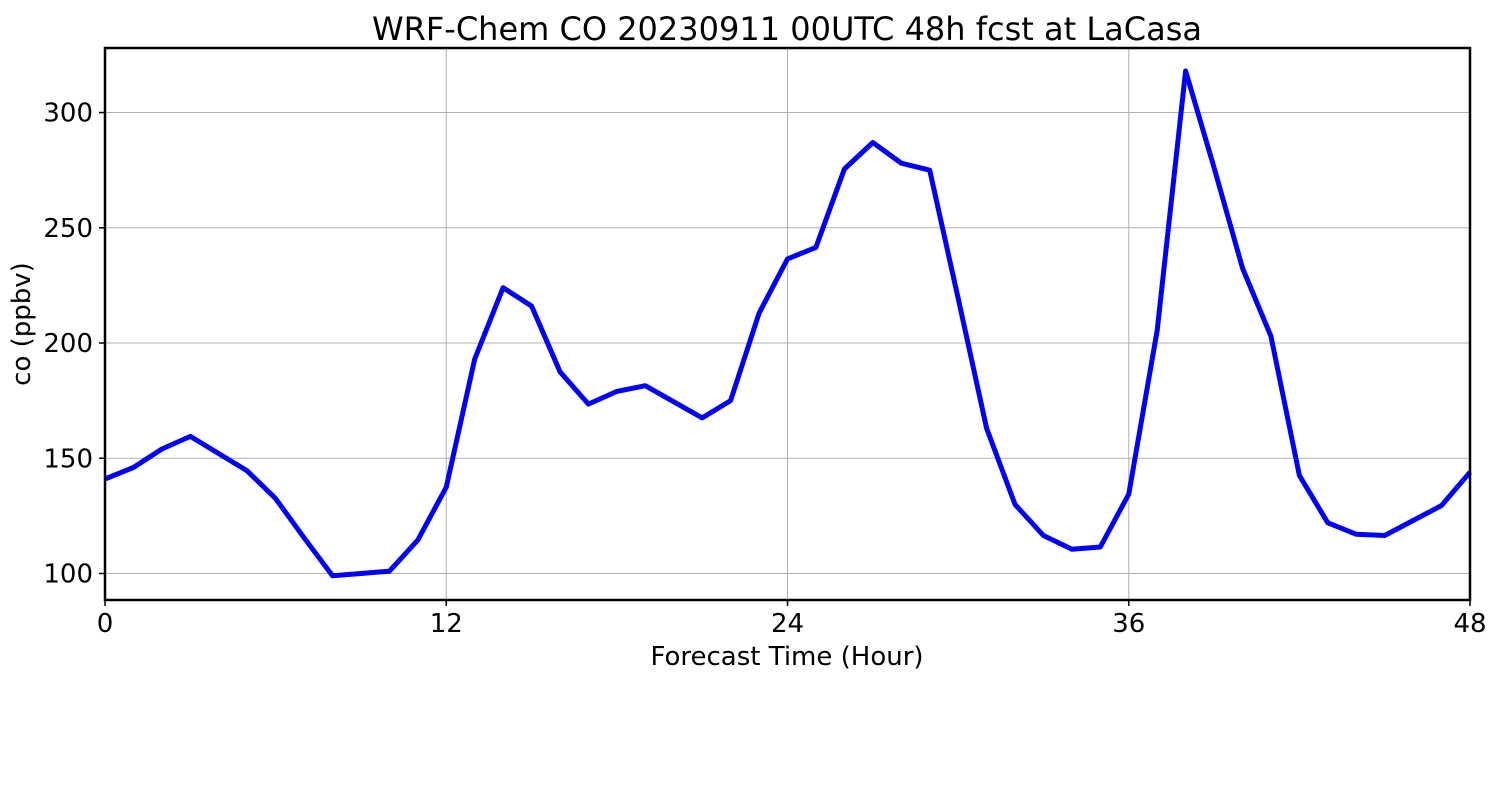 Image resolution: width=1500 pixels, height=800 pixels. Describe the element at coordinates (68, 114) in the screenshot. I see `y-tick-label: 300` at that location.